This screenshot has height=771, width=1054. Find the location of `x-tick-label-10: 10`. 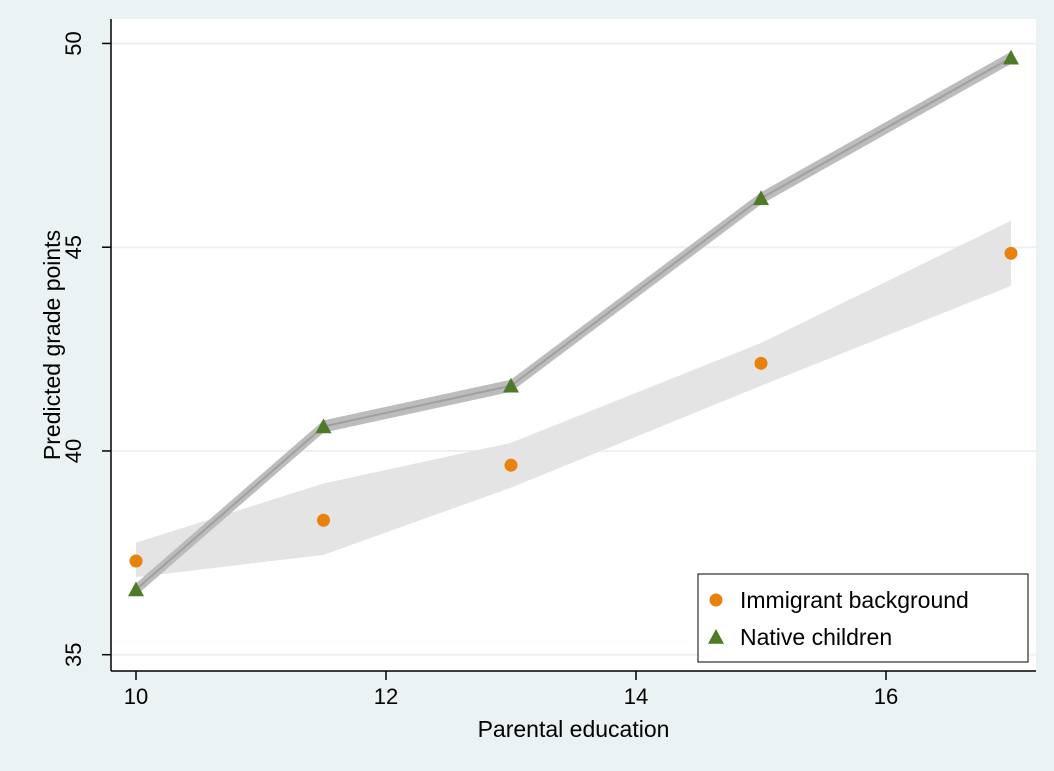

x-tick-label-10: 10 is located at coordinates (136, 696).